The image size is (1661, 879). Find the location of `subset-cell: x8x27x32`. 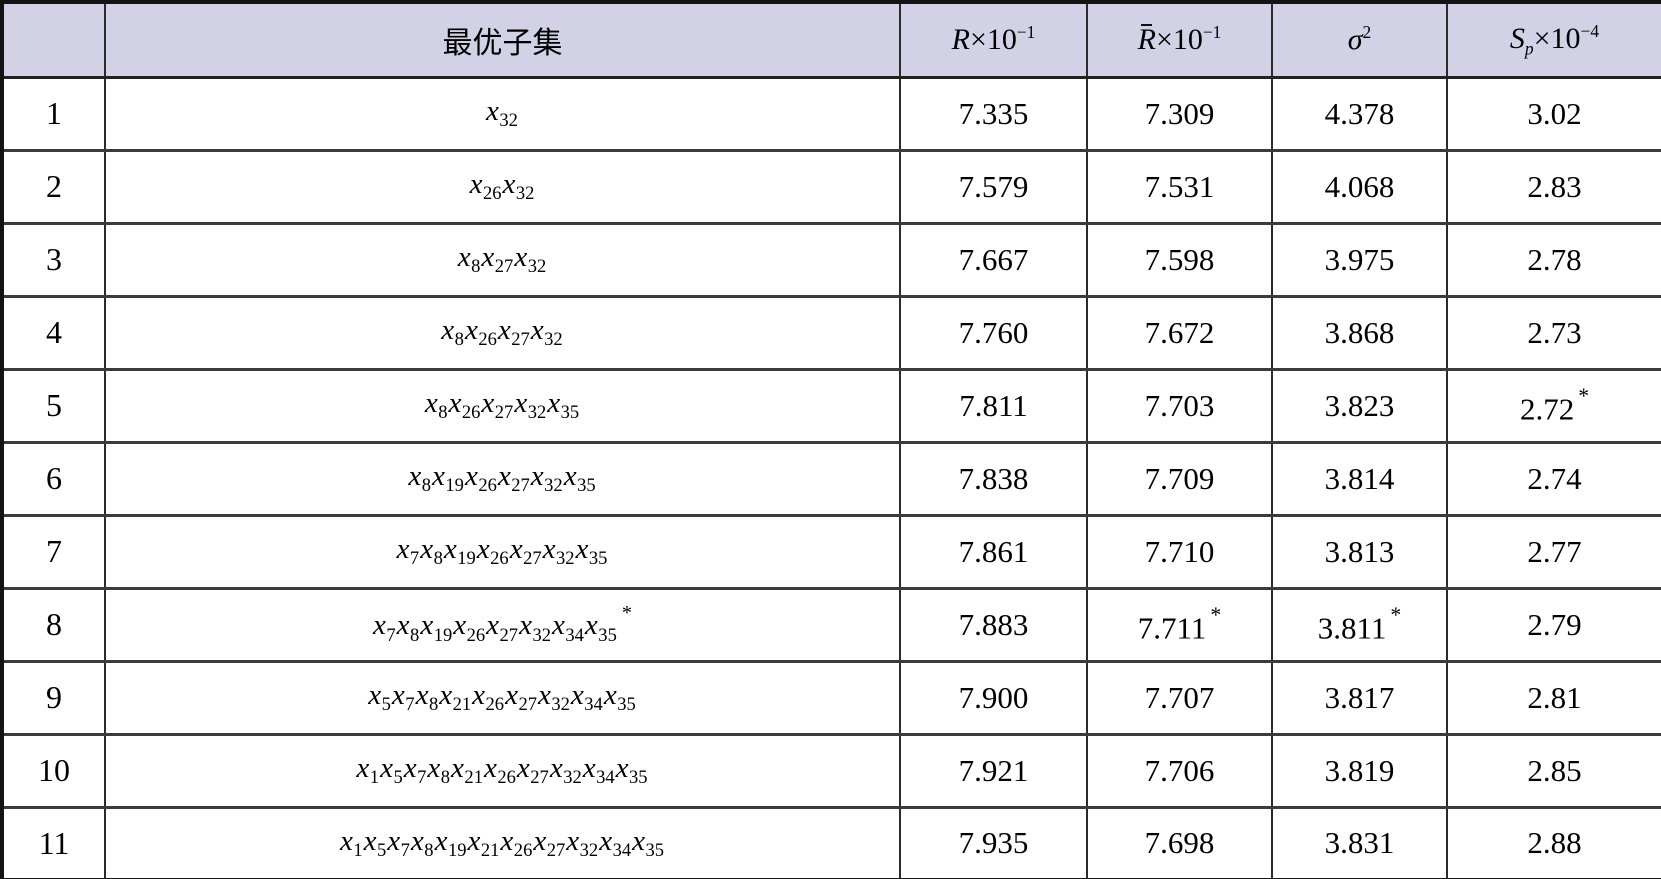

subset-cell: x8x27x32 is located at coordinates (502, 259).